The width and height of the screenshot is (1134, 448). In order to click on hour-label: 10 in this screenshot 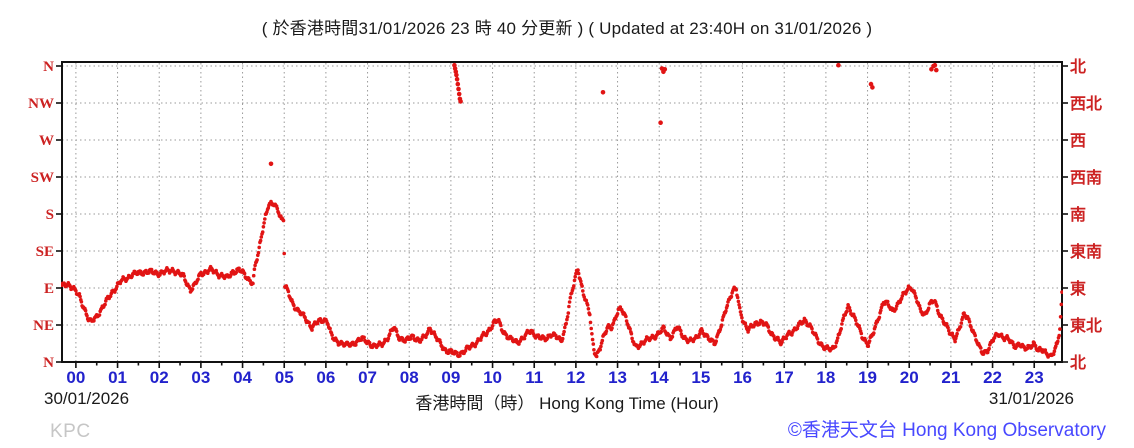, I will do `click(492, 377)`.